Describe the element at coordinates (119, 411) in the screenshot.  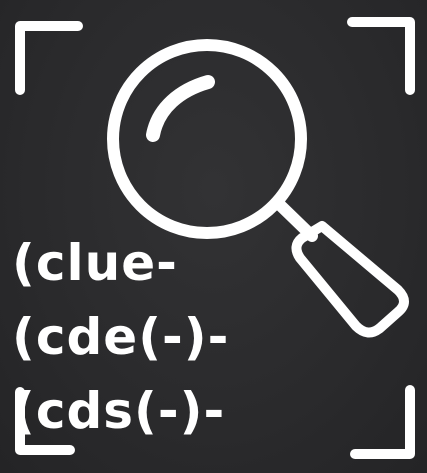
I see `code-line-3: (cds(-)-` at that location.